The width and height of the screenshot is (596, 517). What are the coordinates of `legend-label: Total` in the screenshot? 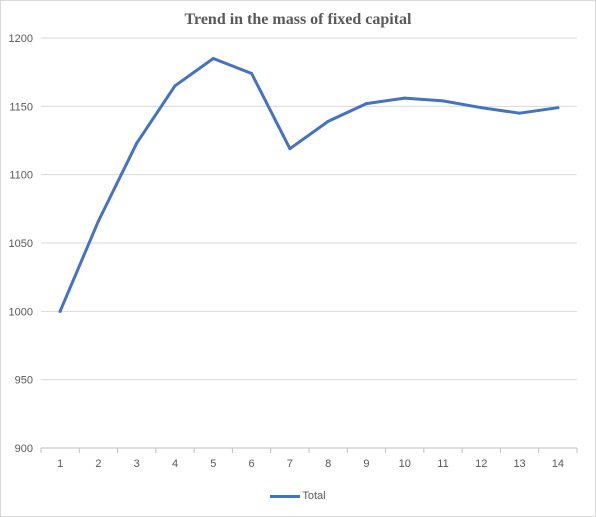 It's located at (314, 496).